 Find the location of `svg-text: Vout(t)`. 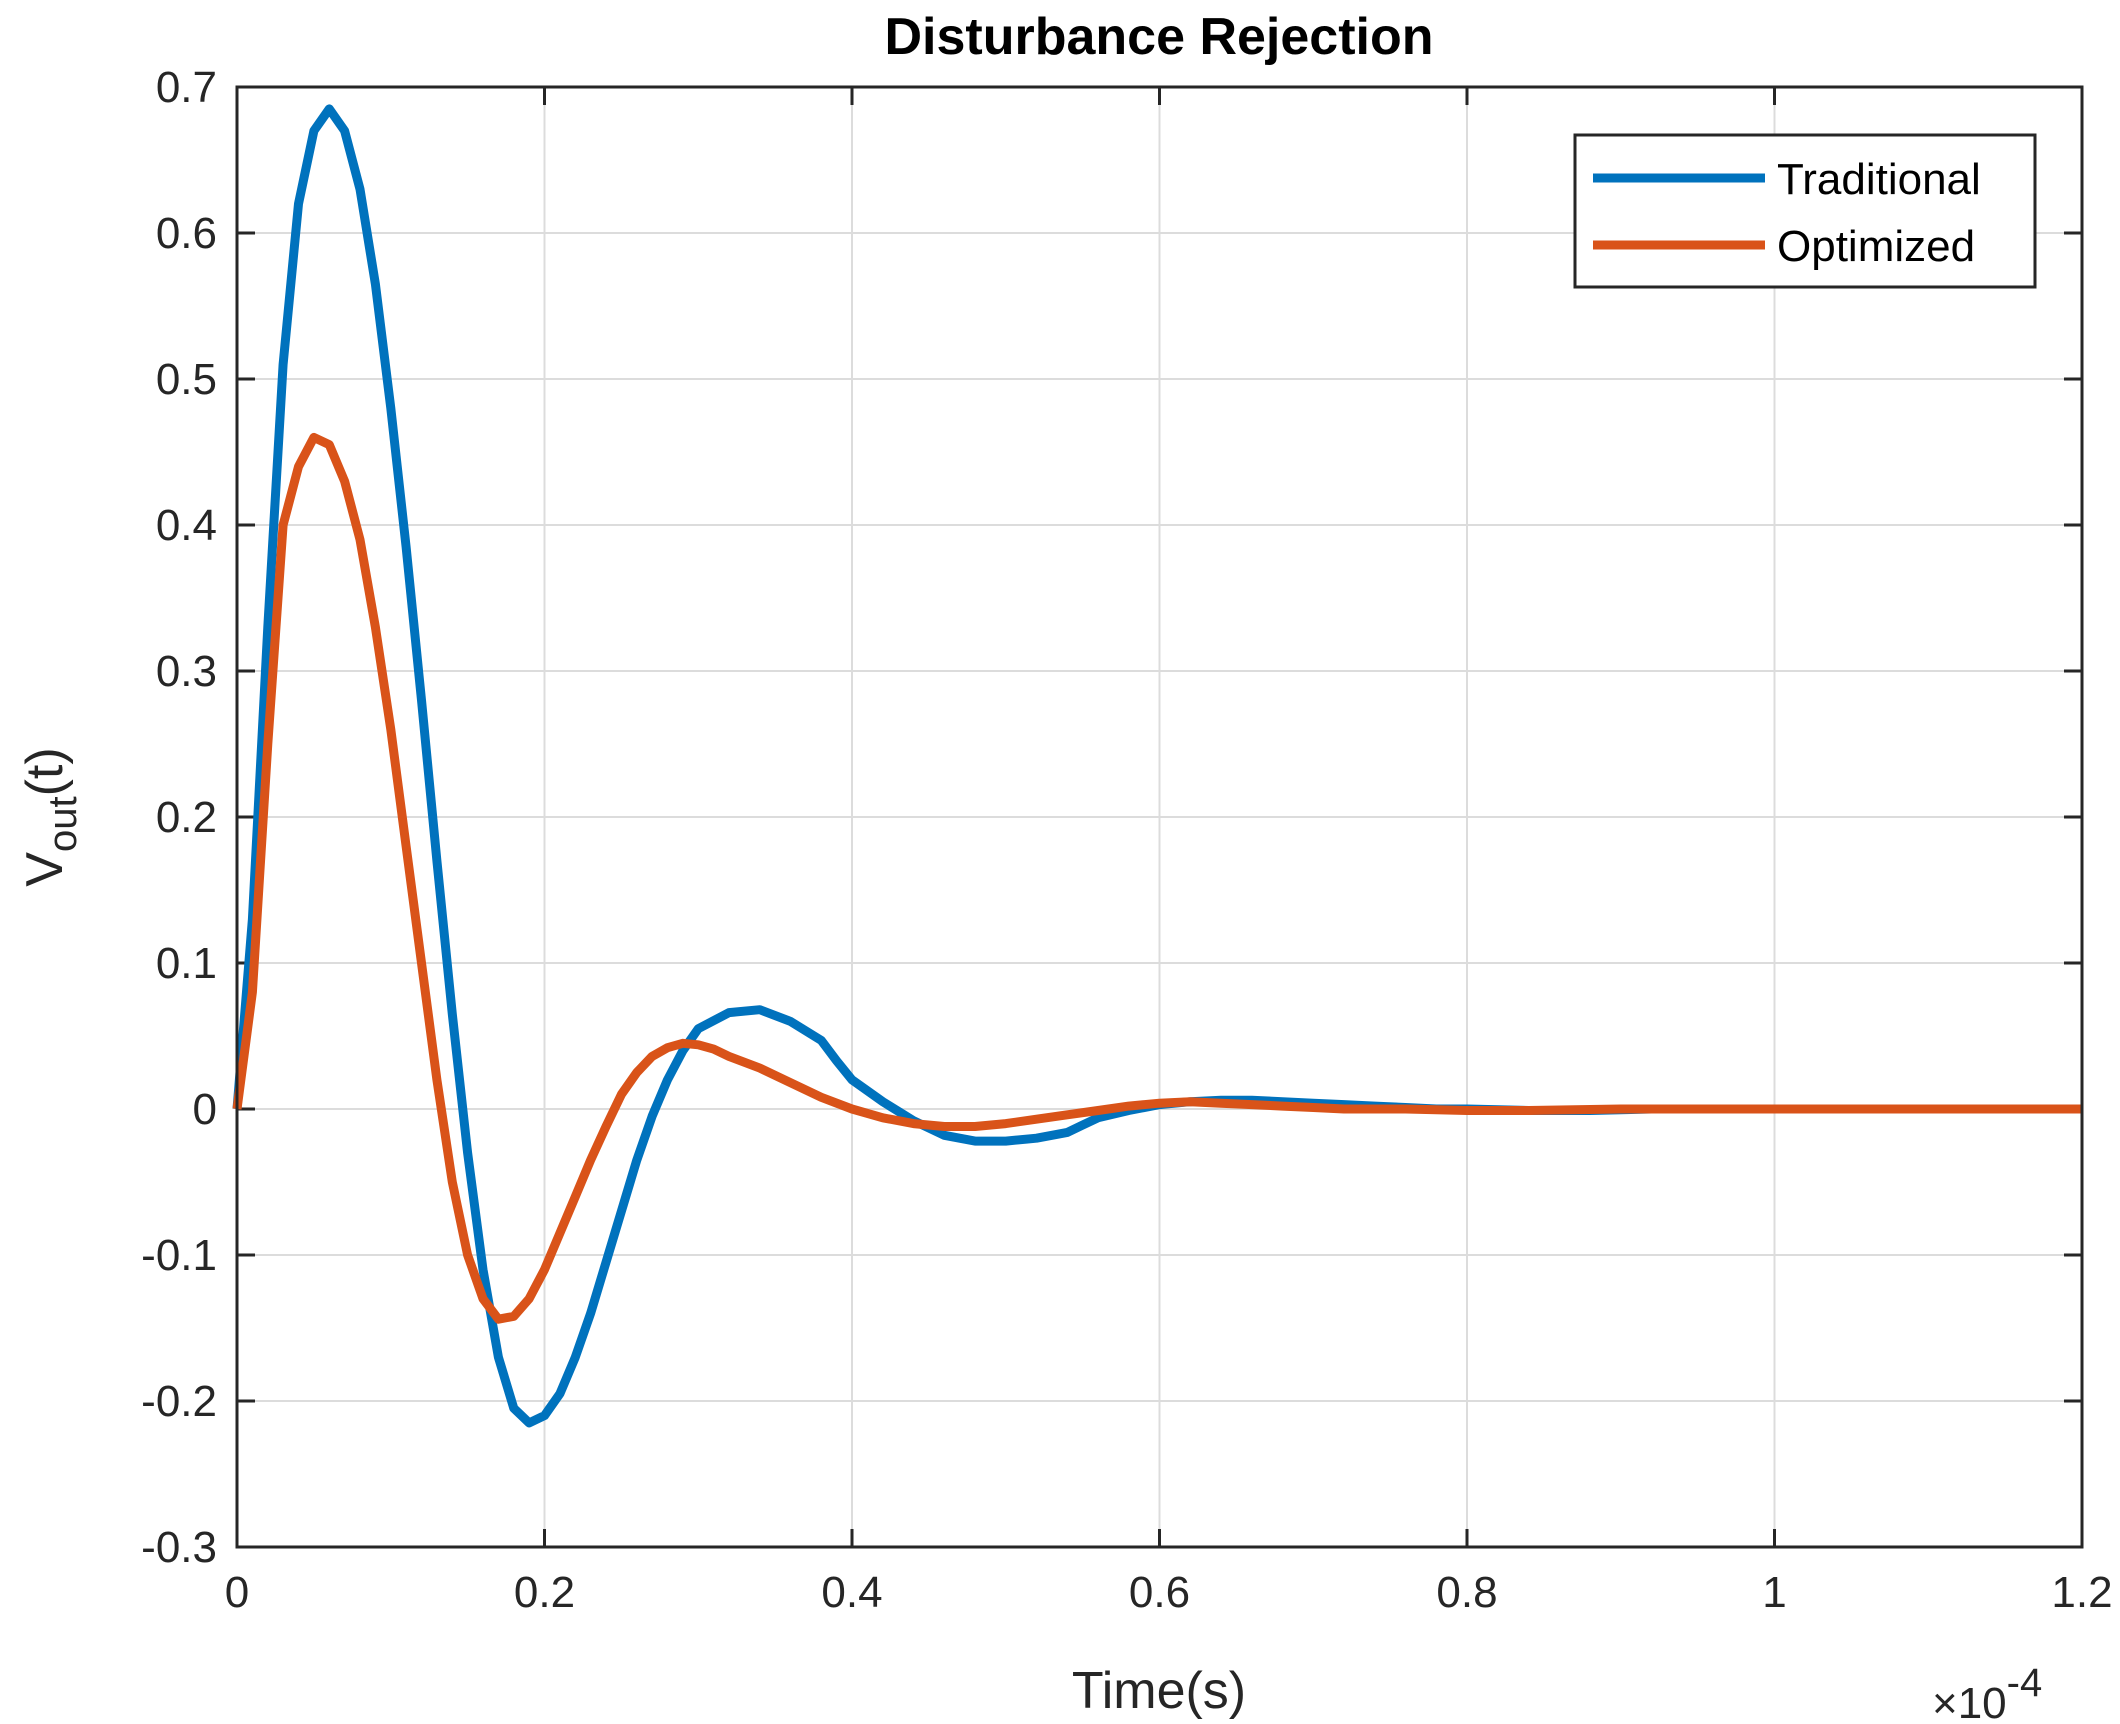

svg-text: Vout(t) is located at coordinates (50, 816).